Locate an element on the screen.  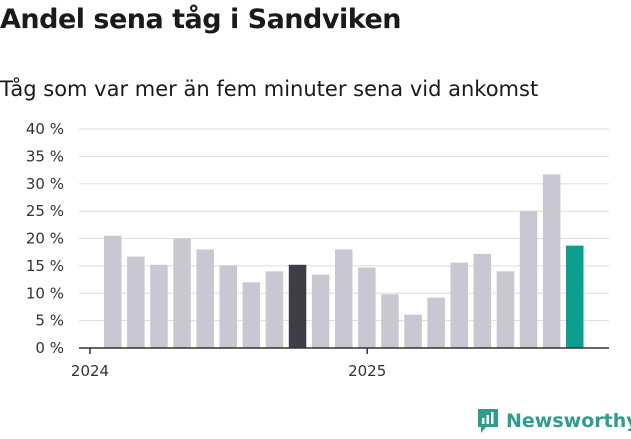
y-tick-label: 25 % is located at coordinates (45, 211).